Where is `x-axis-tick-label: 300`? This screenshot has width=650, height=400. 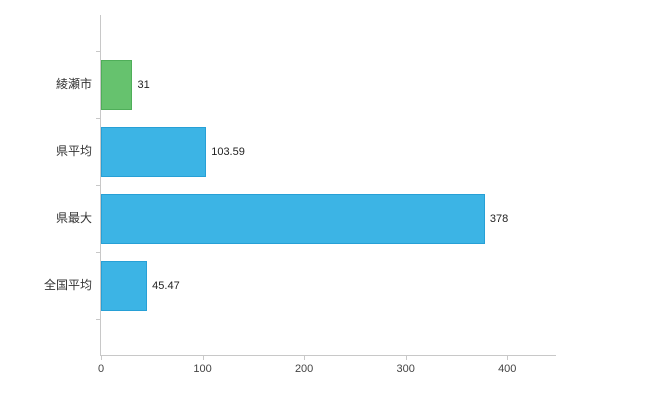 x-axis-tick-label: 300 is located at coordinates (405, 369).